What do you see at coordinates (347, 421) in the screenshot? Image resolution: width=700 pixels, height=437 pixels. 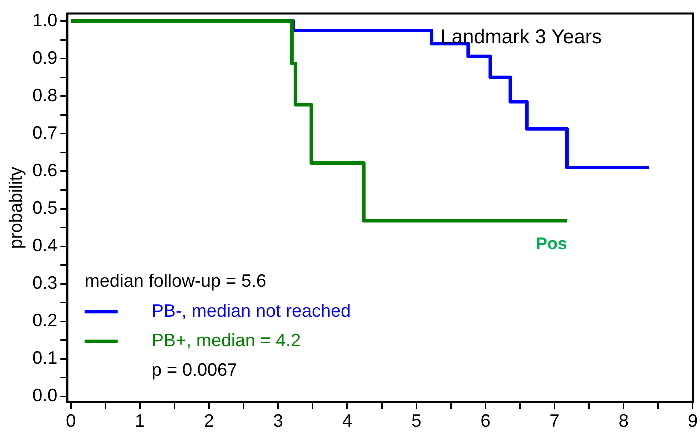 I see `x-tick-label: 4` at bounding box center [347, 421].